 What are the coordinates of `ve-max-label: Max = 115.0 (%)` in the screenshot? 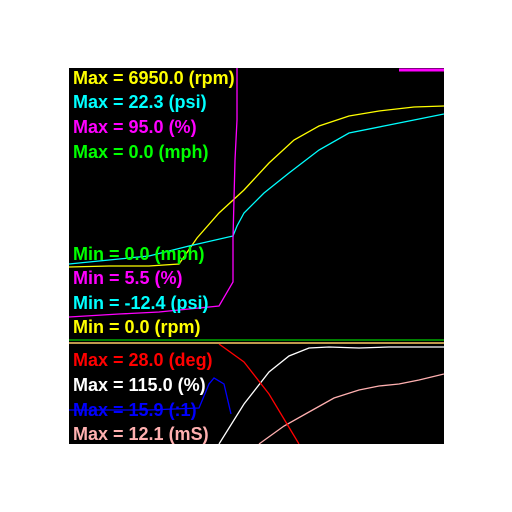 It's located at (139, 385).